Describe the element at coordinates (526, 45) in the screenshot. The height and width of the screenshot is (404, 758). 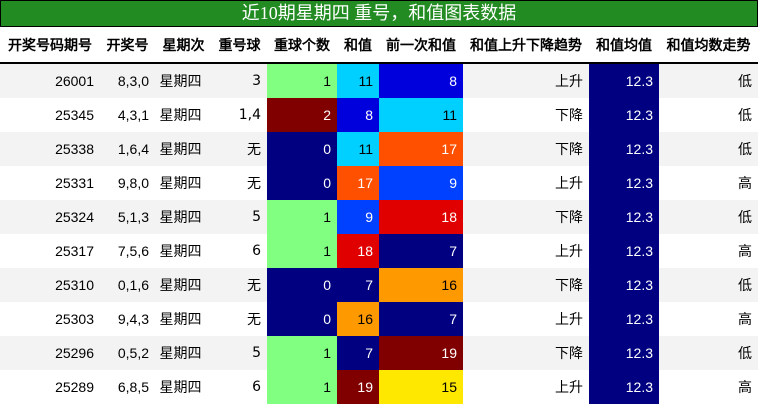
I see `header-trend: 和值上升下降趋势` at that location.